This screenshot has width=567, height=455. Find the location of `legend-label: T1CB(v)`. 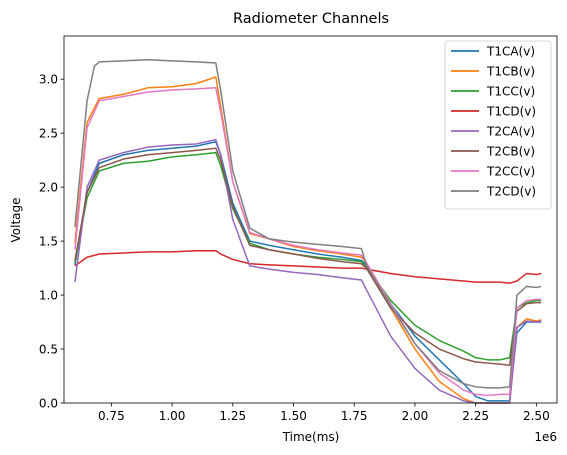

legend-label: T1CB(v) is located at coordinates (510, 72).